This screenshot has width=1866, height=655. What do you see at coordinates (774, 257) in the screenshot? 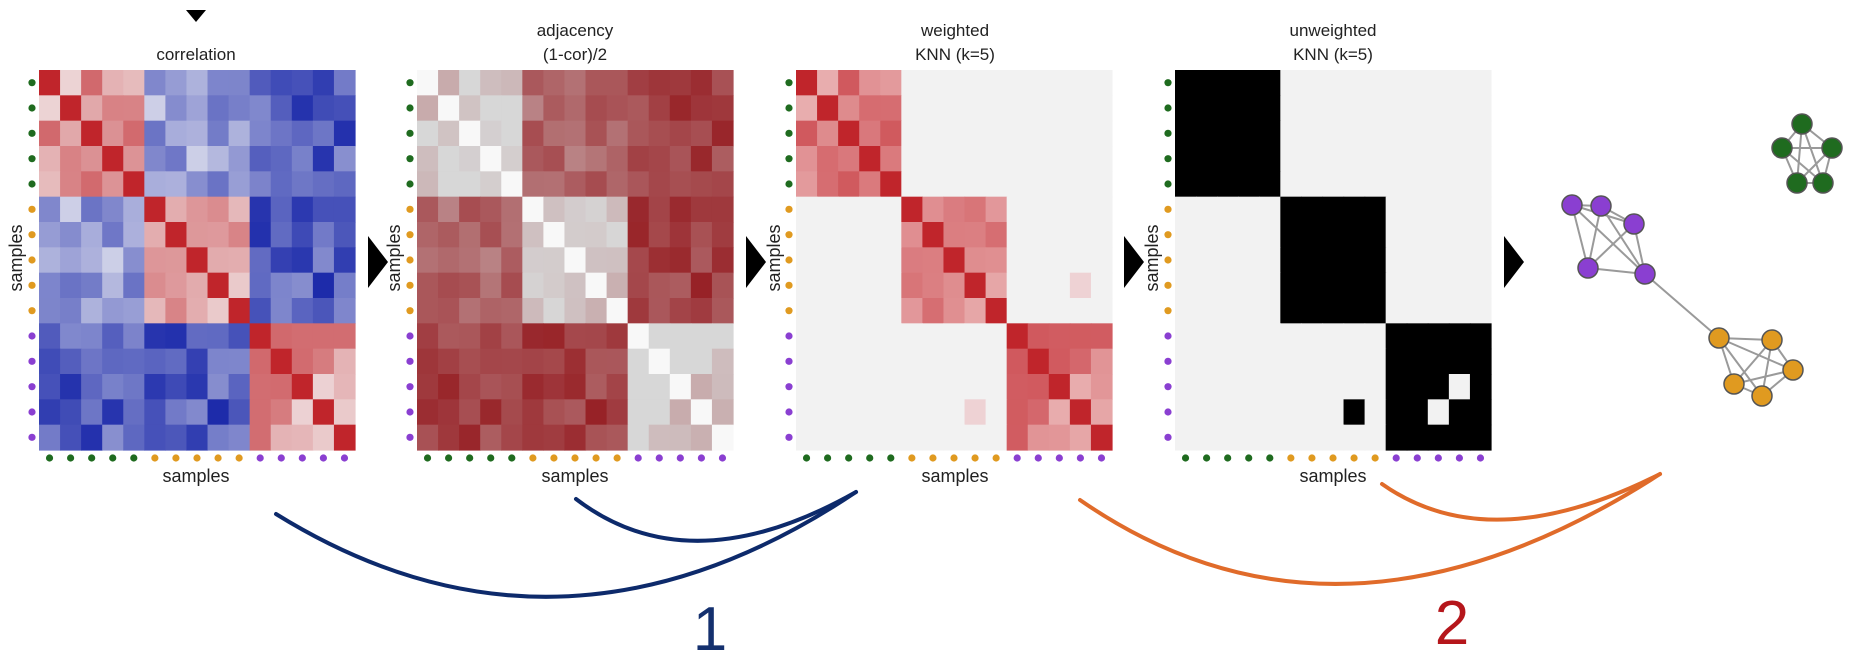
I see `weighted-ylabel: samples` at bounding box center [774, 257].